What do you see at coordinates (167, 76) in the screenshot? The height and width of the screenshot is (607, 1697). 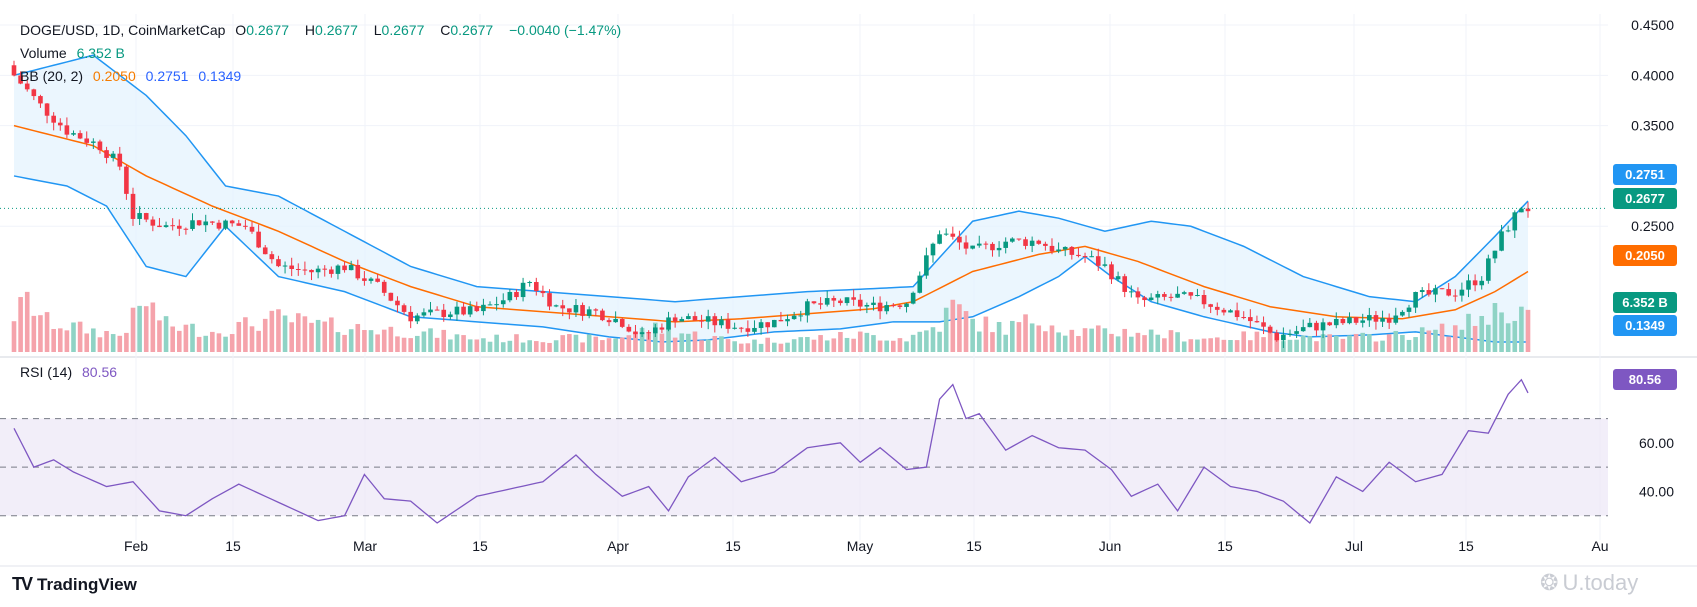 I see `bb-upper-value: 0.2751` at bounding box center [167, 76].